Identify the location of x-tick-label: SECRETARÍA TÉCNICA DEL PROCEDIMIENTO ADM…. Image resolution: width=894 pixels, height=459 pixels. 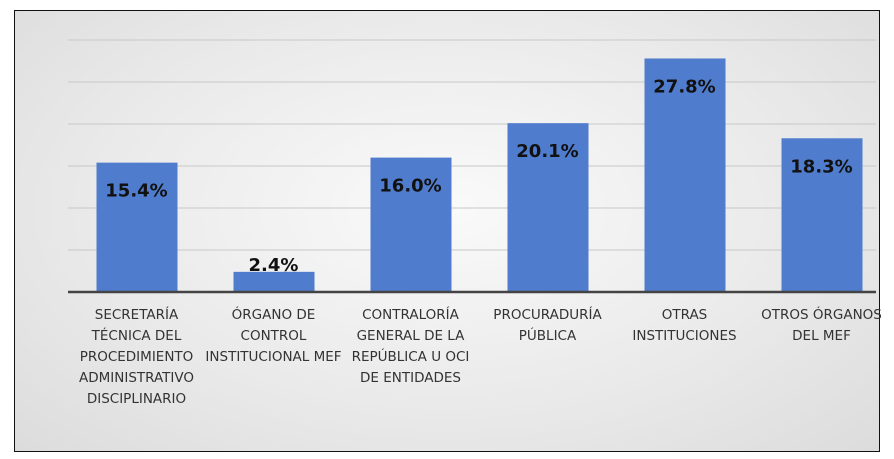
(136, 357).